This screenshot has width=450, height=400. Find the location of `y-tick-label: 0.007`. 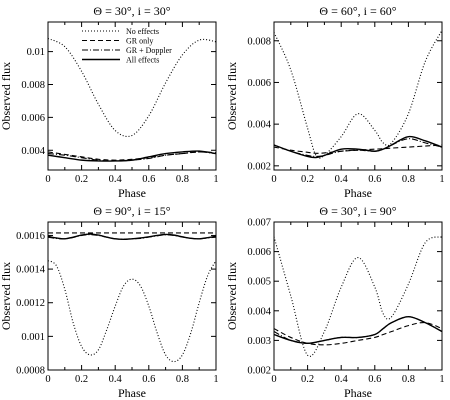

y-tick-label: 0.007 is located at coordinates (259, 223).